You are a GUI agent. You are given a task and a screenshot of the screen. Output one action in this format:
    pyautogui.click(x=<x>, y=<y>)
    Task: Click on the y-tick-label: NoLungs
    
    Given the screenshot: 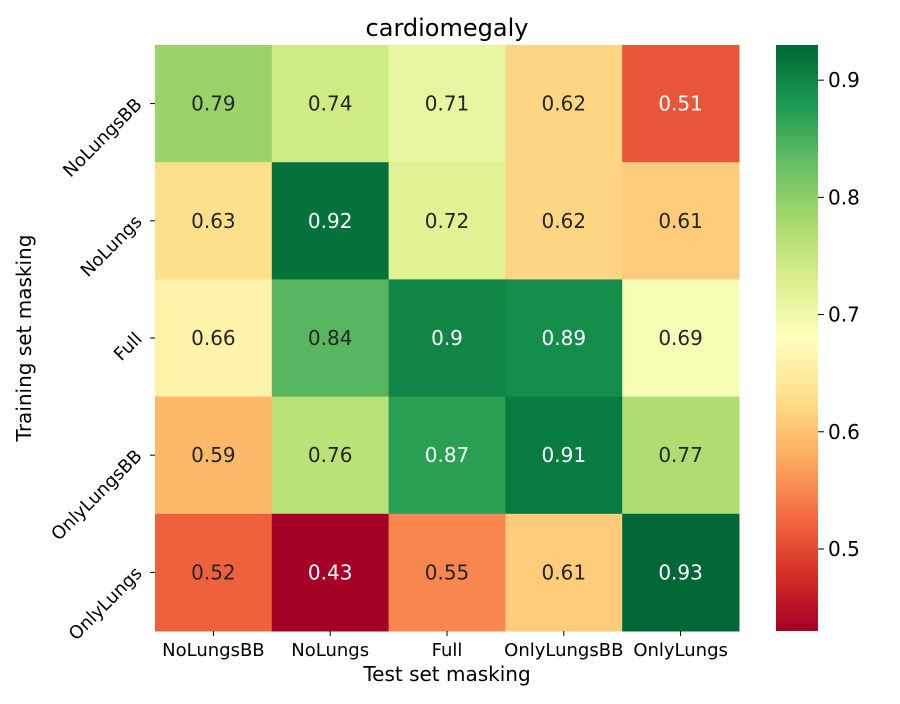 What is the action you would take?
    pyautogui.click(x=112, y=246)
    